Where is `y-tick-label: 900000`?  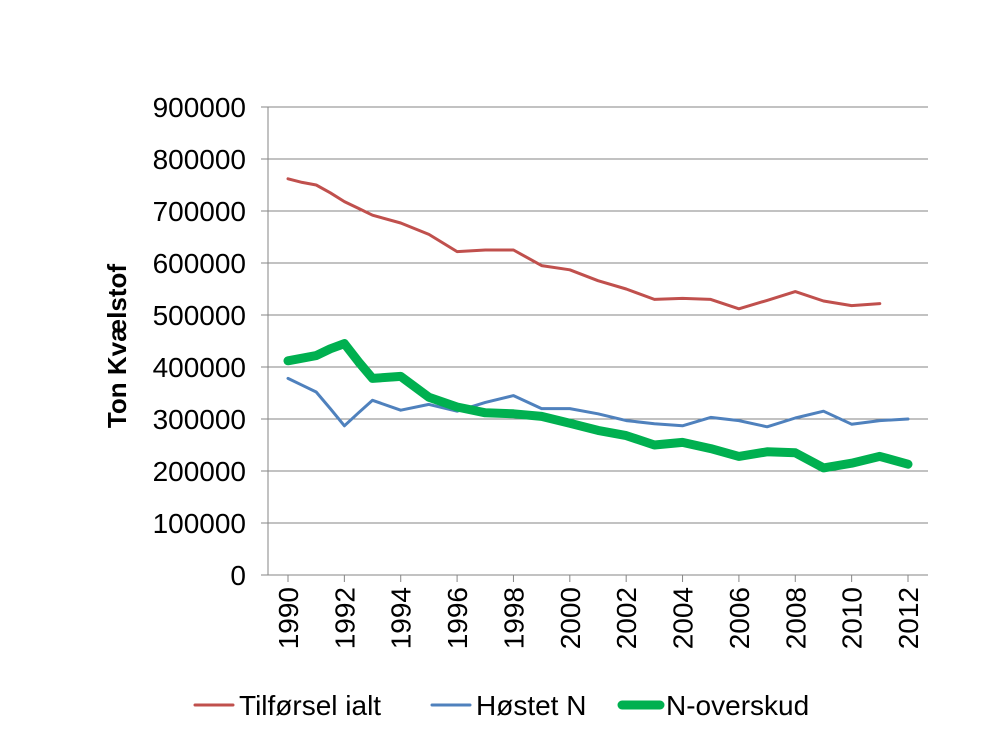 y-tick-label: 900000 is located at coordinates (199, 107).